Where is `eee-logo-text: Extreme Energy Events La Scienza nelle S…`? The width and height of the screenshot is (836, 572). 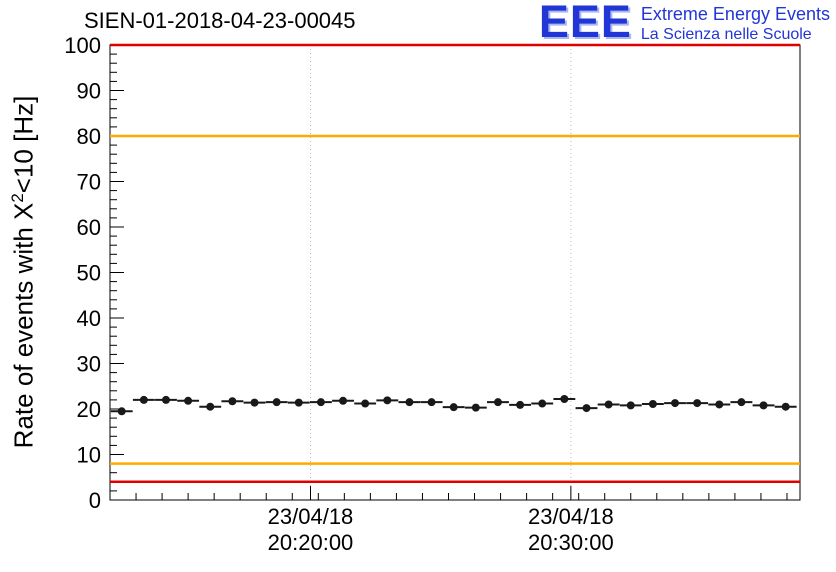
eee-logo-text: Extreme Energy Events La Scienza nelle S… is located at coordinates (735, 23).